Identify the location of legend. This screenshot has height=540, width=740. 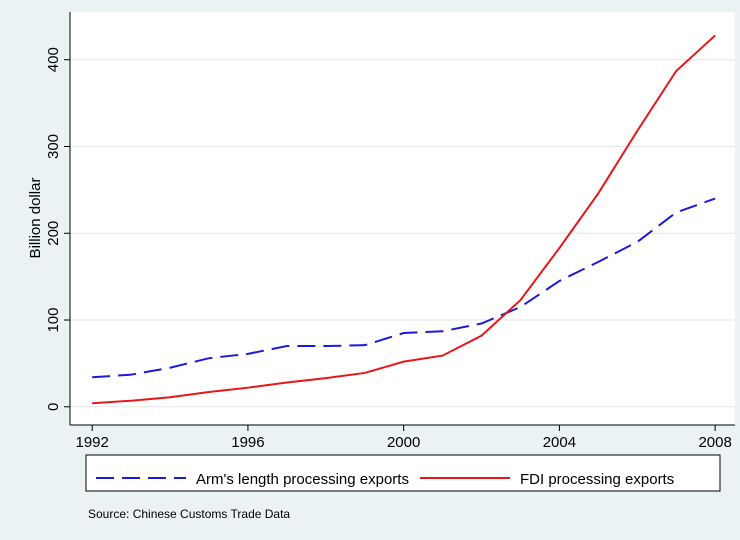
(403, 473).